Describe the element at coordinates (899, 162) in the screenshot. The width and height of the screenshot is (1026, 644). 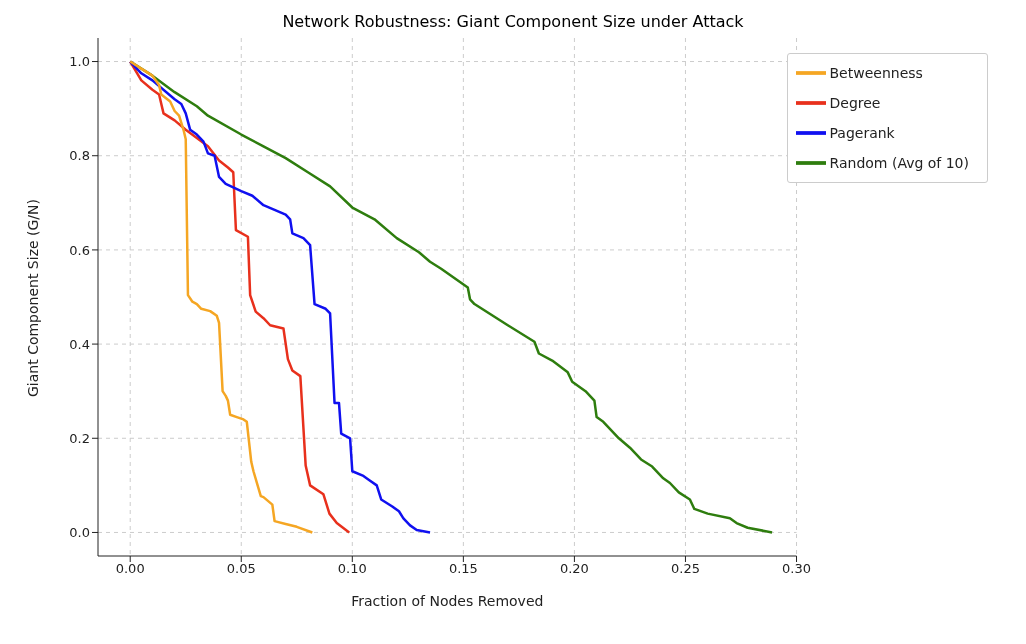
I see `legend-label: Random (Avg of 10)` at that location.